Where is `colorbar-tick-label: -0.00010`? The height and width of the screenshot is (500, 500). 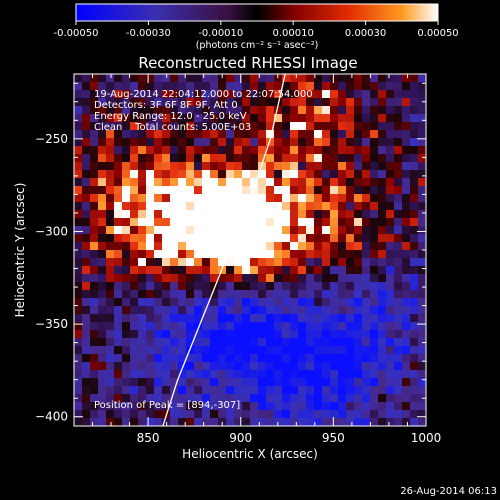 colorbar-tick-label: -0.00010 is located at coordinates (220, 33).